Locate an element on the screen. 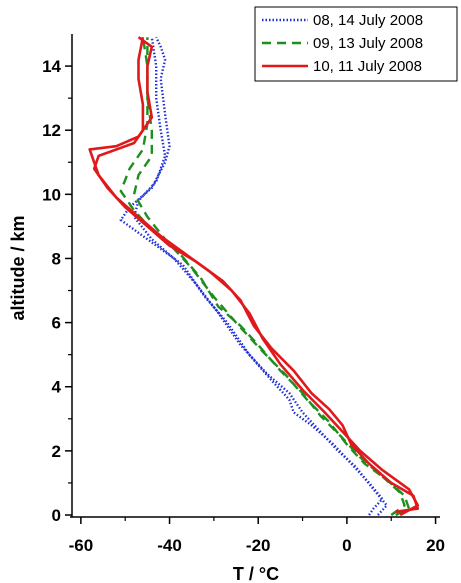  legend-label: 10, 11 July 2008 is located at coordinates (367, 66).